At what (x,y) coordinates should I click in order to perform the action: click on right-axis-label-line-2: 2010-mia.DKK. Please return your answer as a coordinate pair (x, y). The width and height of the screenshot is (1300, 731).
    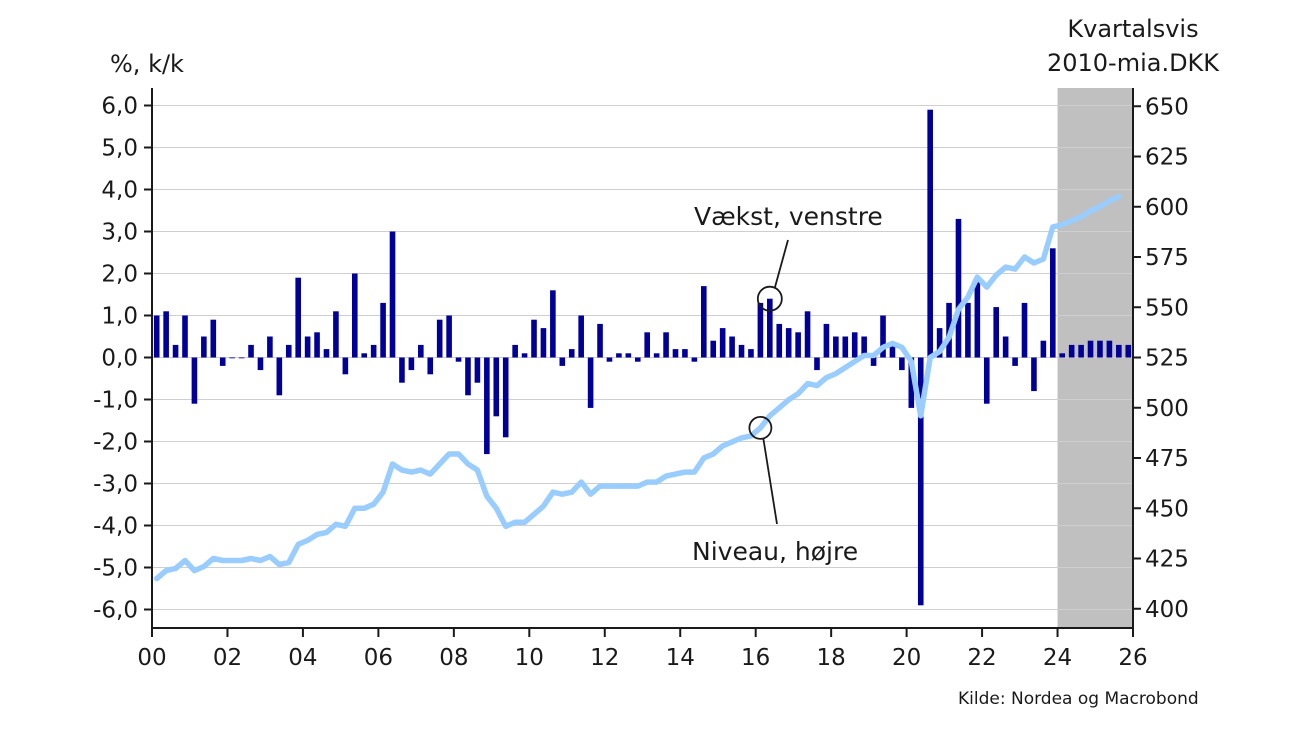
    Looking at the image, I should click on (1133, 63).